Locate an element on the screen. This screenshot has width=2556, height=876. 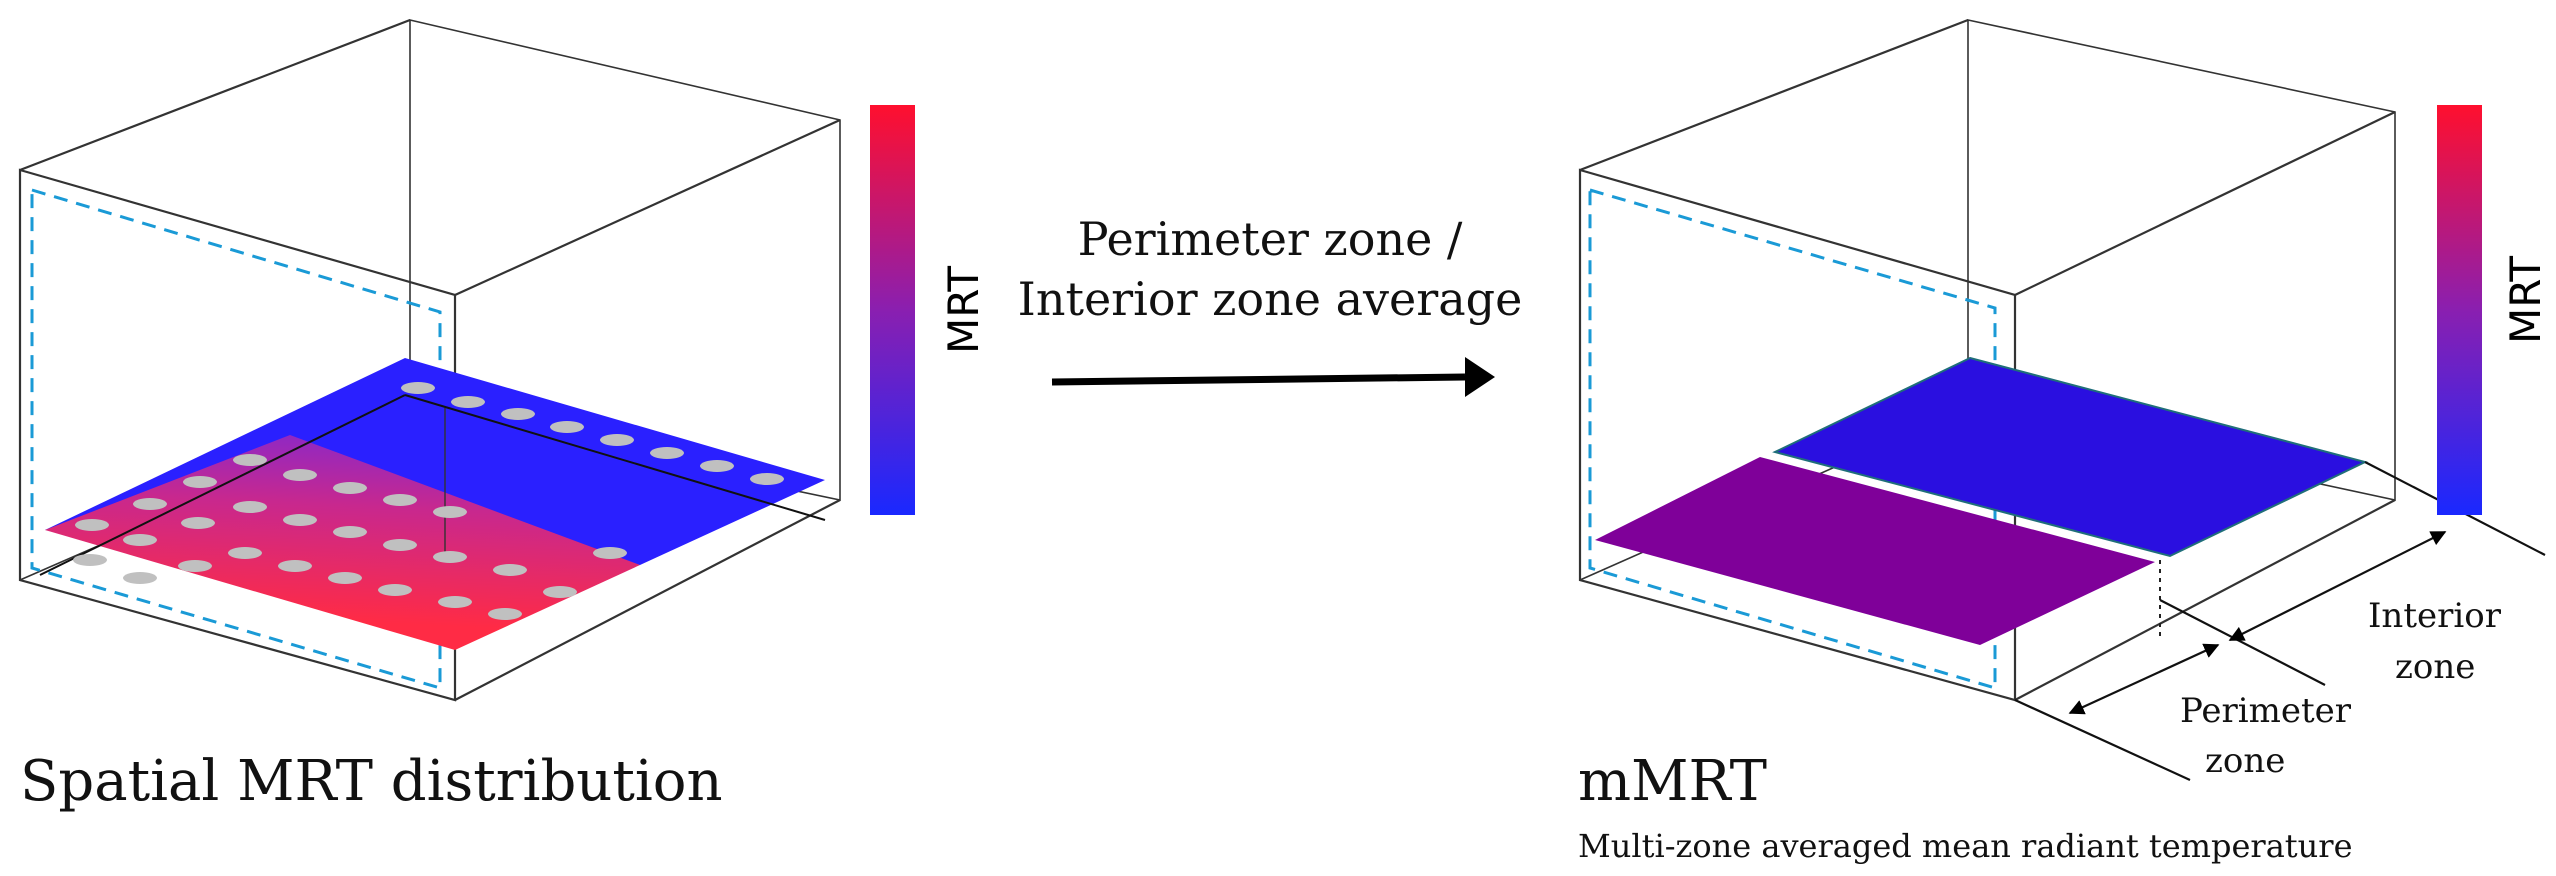
right-edge-top-left is located at coordinates (1774, 95).